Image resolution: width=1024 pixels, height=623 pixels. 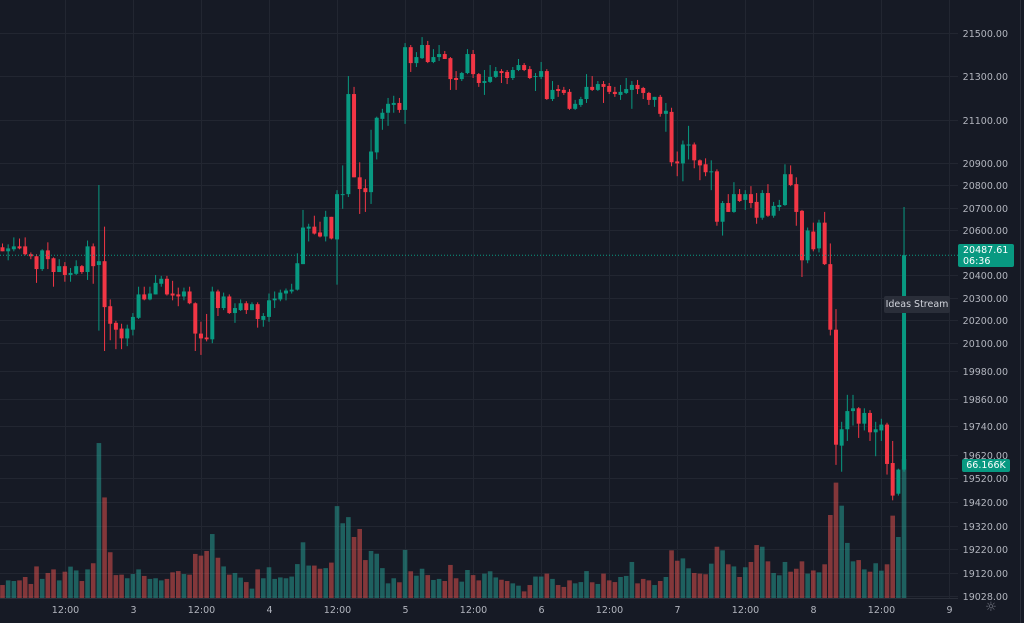 I want to click on x-tick-label: 12:00, so click(x=65, y=610).